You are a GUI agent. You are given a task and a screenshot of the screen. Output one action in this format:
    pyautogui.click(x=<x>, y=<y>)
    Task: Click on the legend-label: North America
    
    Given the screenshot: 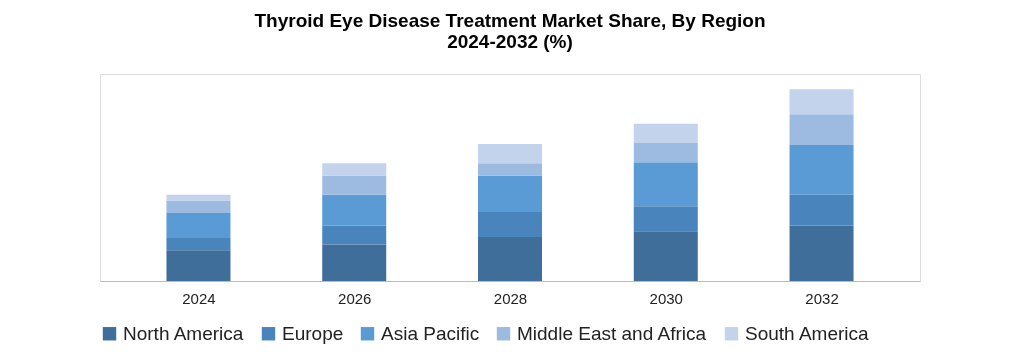 What is the action you would take?
    pyautogui.click(x=183, y=333)
    